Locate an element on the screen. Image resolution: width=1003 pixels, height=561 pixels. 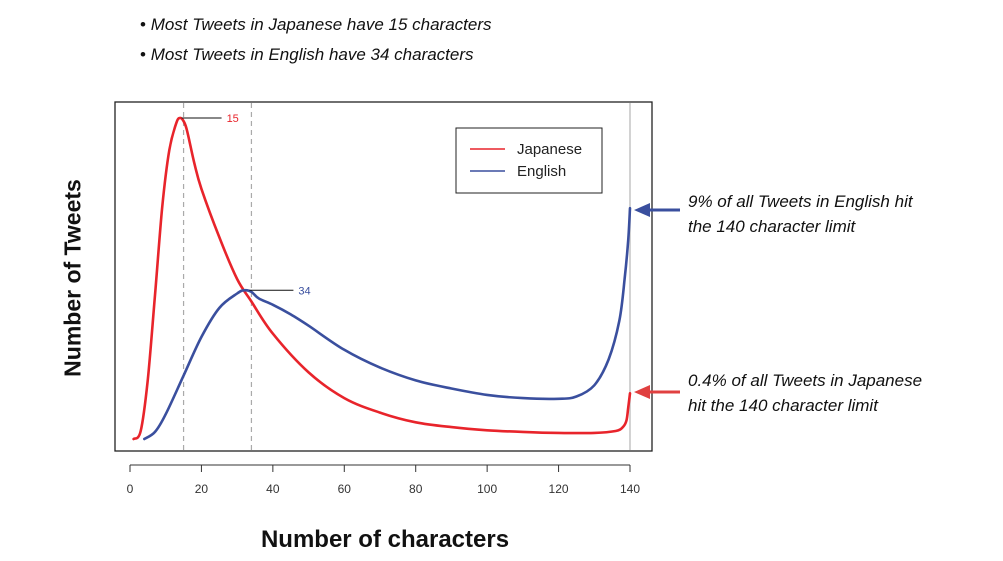
annotation-english-line-1: 9% of all Tweets in English hit is located at coordinates (800, 201).